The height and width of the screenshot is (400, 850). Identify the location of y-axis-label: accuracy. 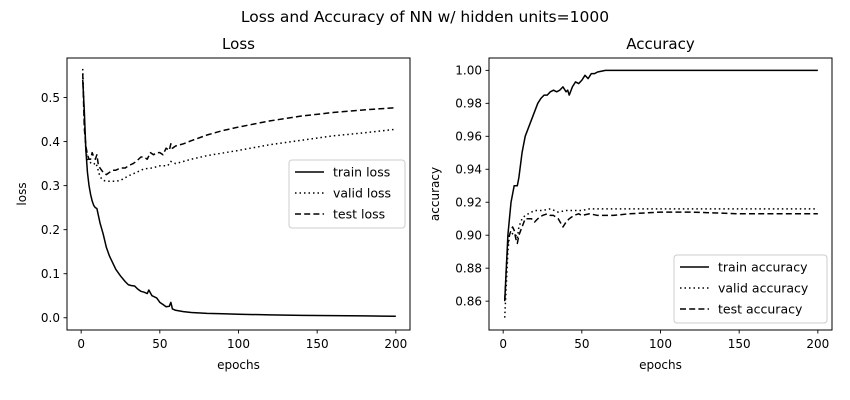
(435, 194).